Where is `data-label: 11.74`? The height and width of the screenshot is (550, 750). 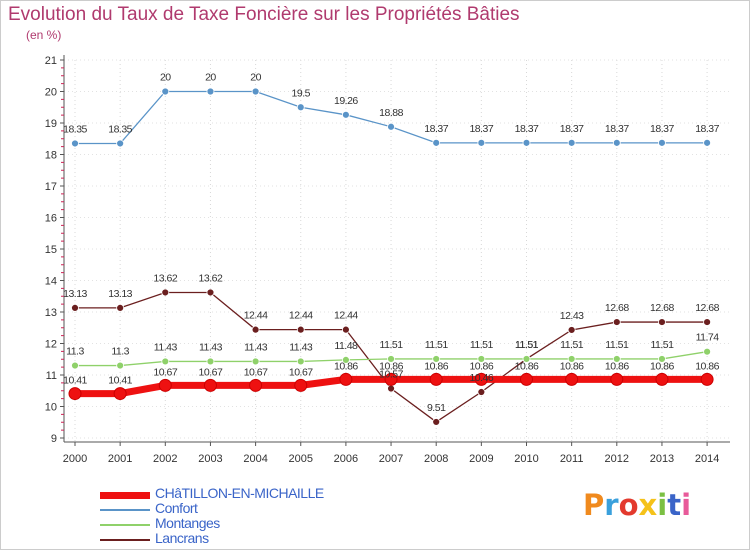
data-label: 11.74 is located at coordinates (708, 338).